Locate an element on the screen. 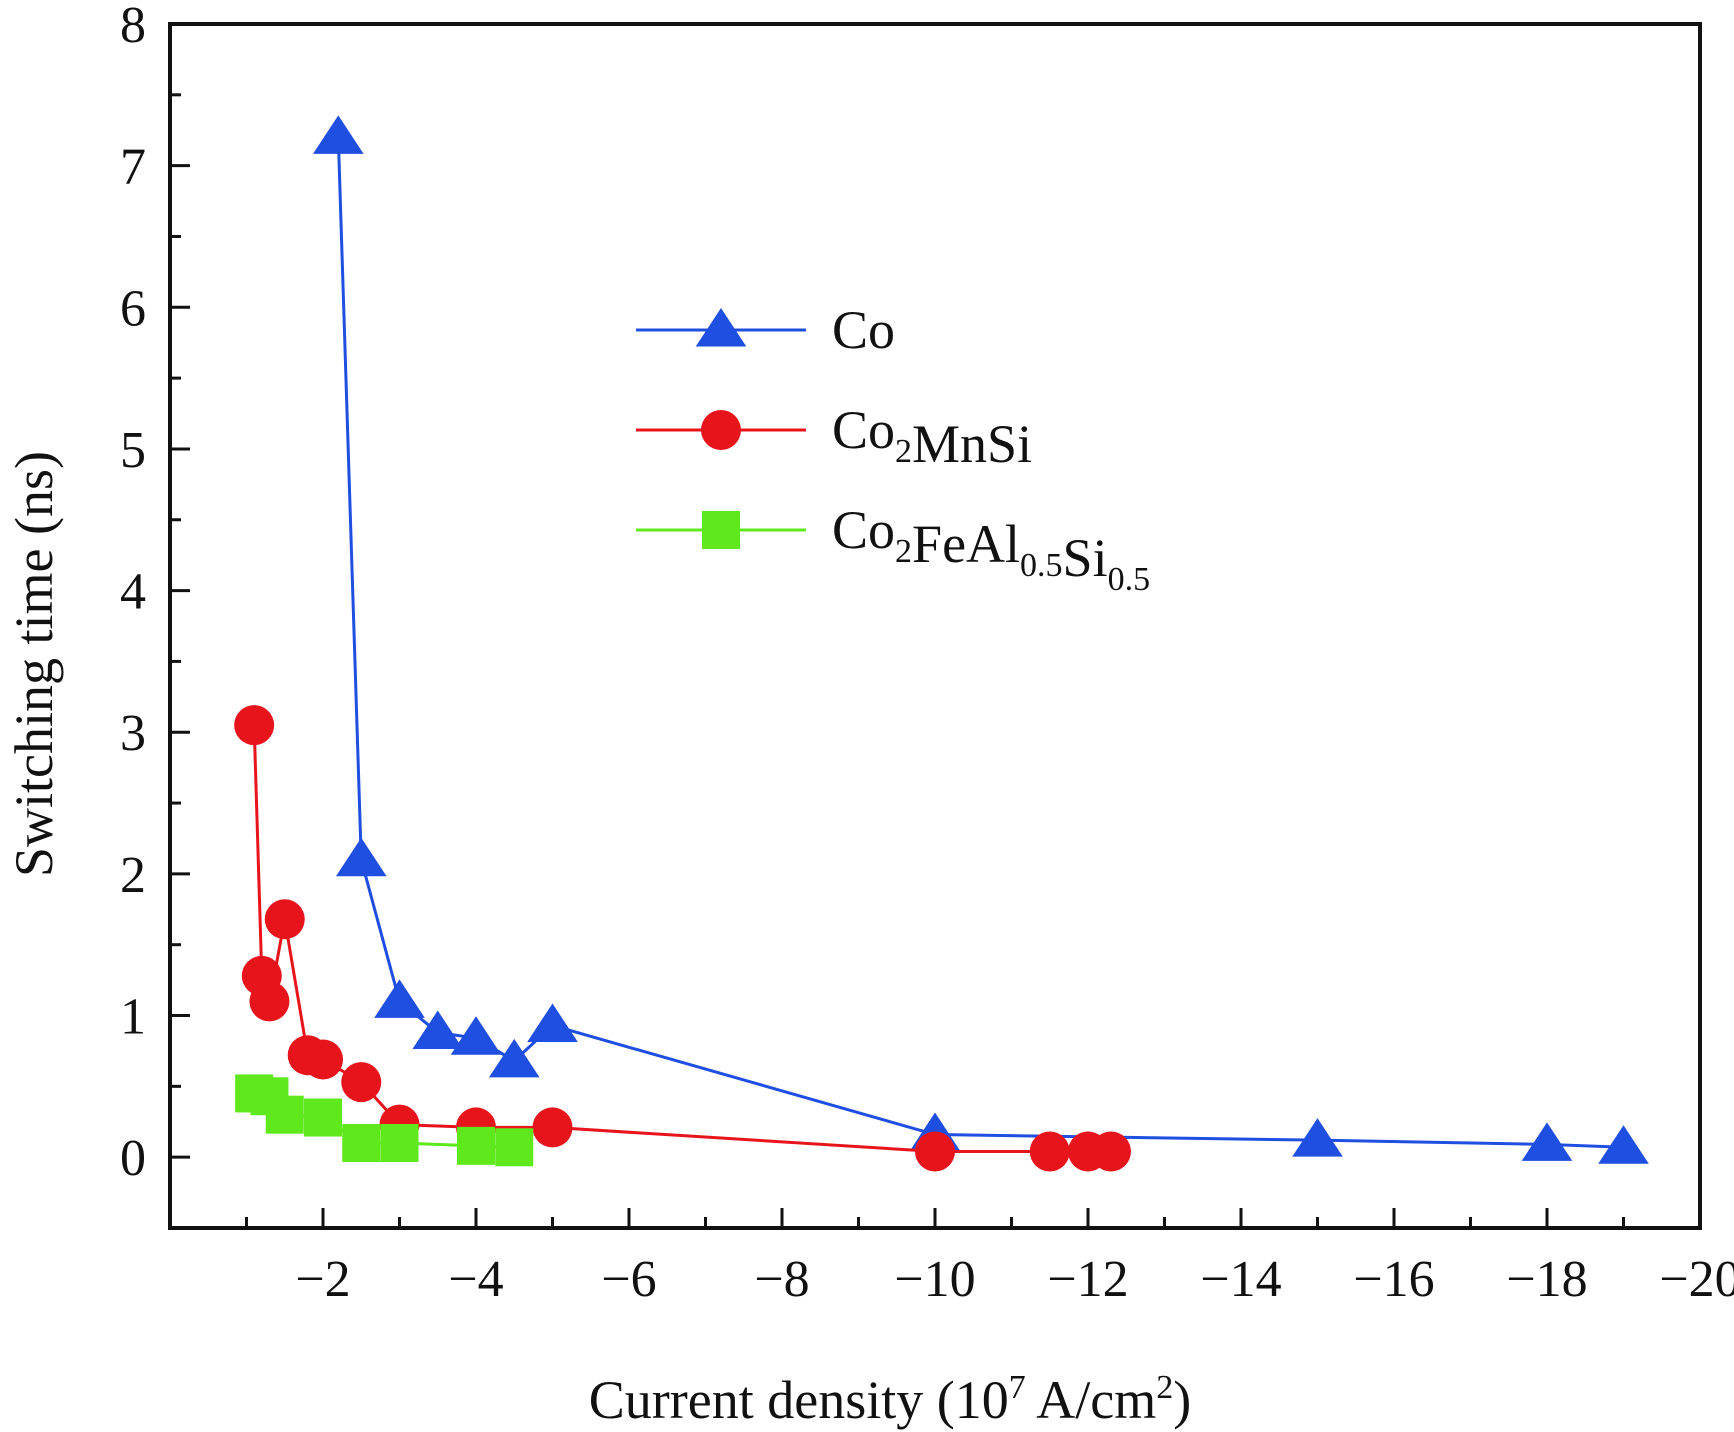 This screenshot has width=1734, height=1432. legend-label: Co2FeAl0.5Si0.5 is located at coordinates (991, 549).